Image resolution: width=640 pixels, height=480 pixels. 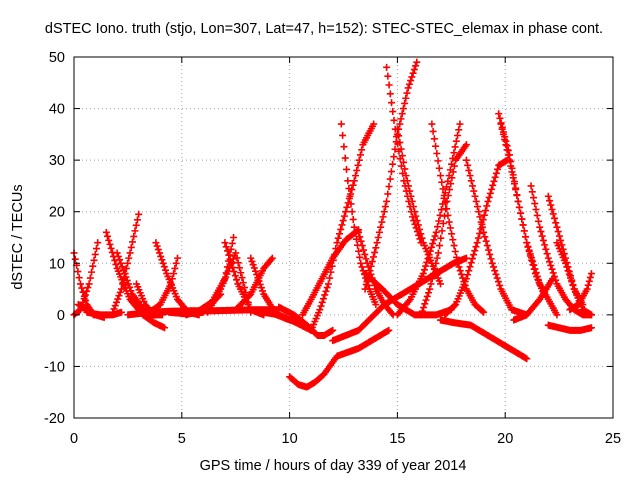 What do you see at coordinates (57, 213) in the screenshot?
I see `y-tick-label: 20` at bounding box center [57, 213].